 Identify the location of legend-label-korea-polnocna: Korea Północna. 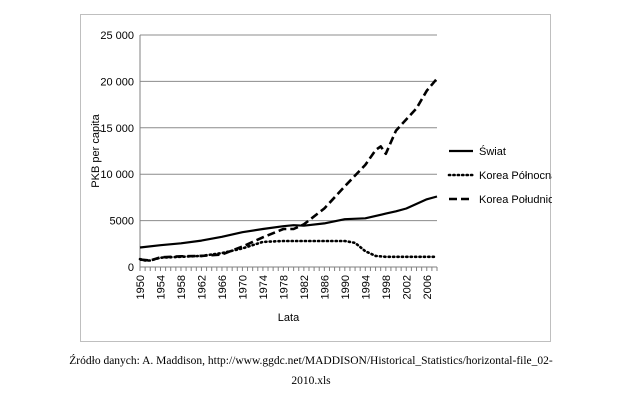
(515, 176).